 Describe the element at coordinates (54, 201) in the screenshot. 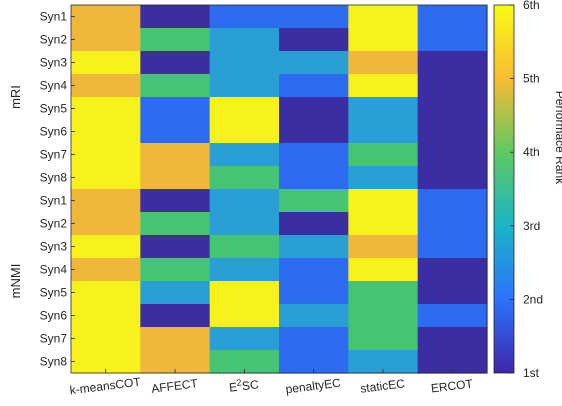

I see `row-tick-label: Syn1` at that location.